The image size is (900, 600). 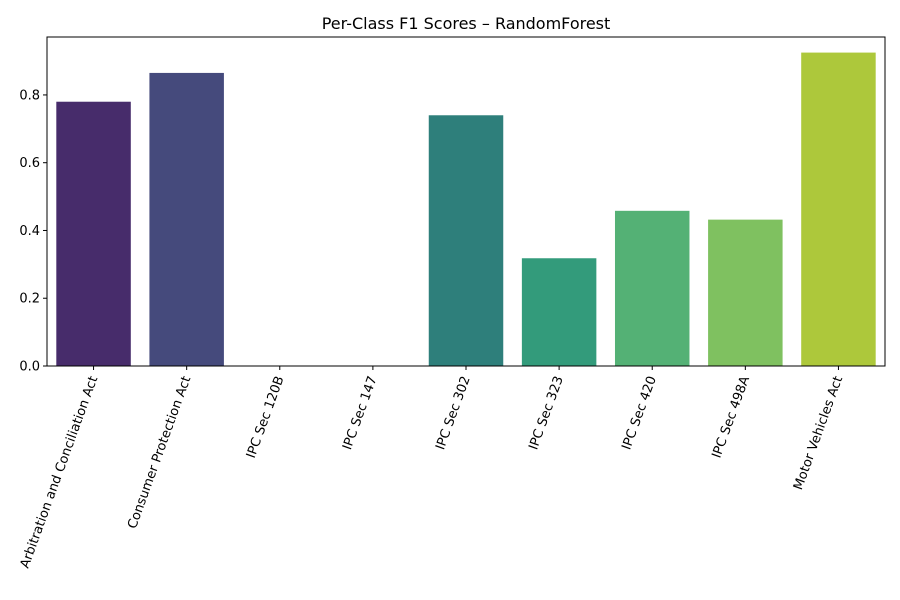 I want to click on x-tick-label: IPC Sec 302, so click(x=453, y=413).